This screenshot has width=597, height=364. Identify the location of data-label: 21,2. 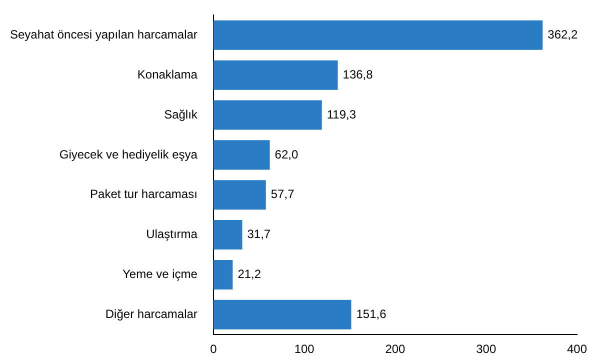
(250, 274).